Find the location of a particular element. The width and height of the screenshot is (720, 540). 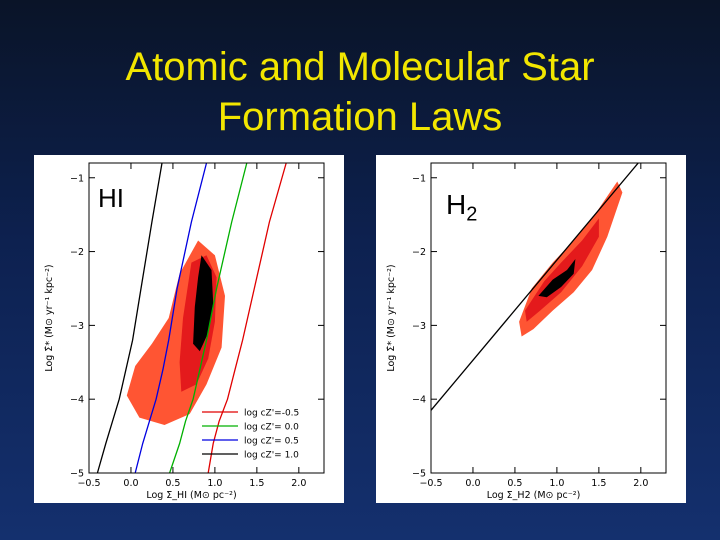

hi-x-tick-label-5: 2.0 is located at coordinates (298, 483).